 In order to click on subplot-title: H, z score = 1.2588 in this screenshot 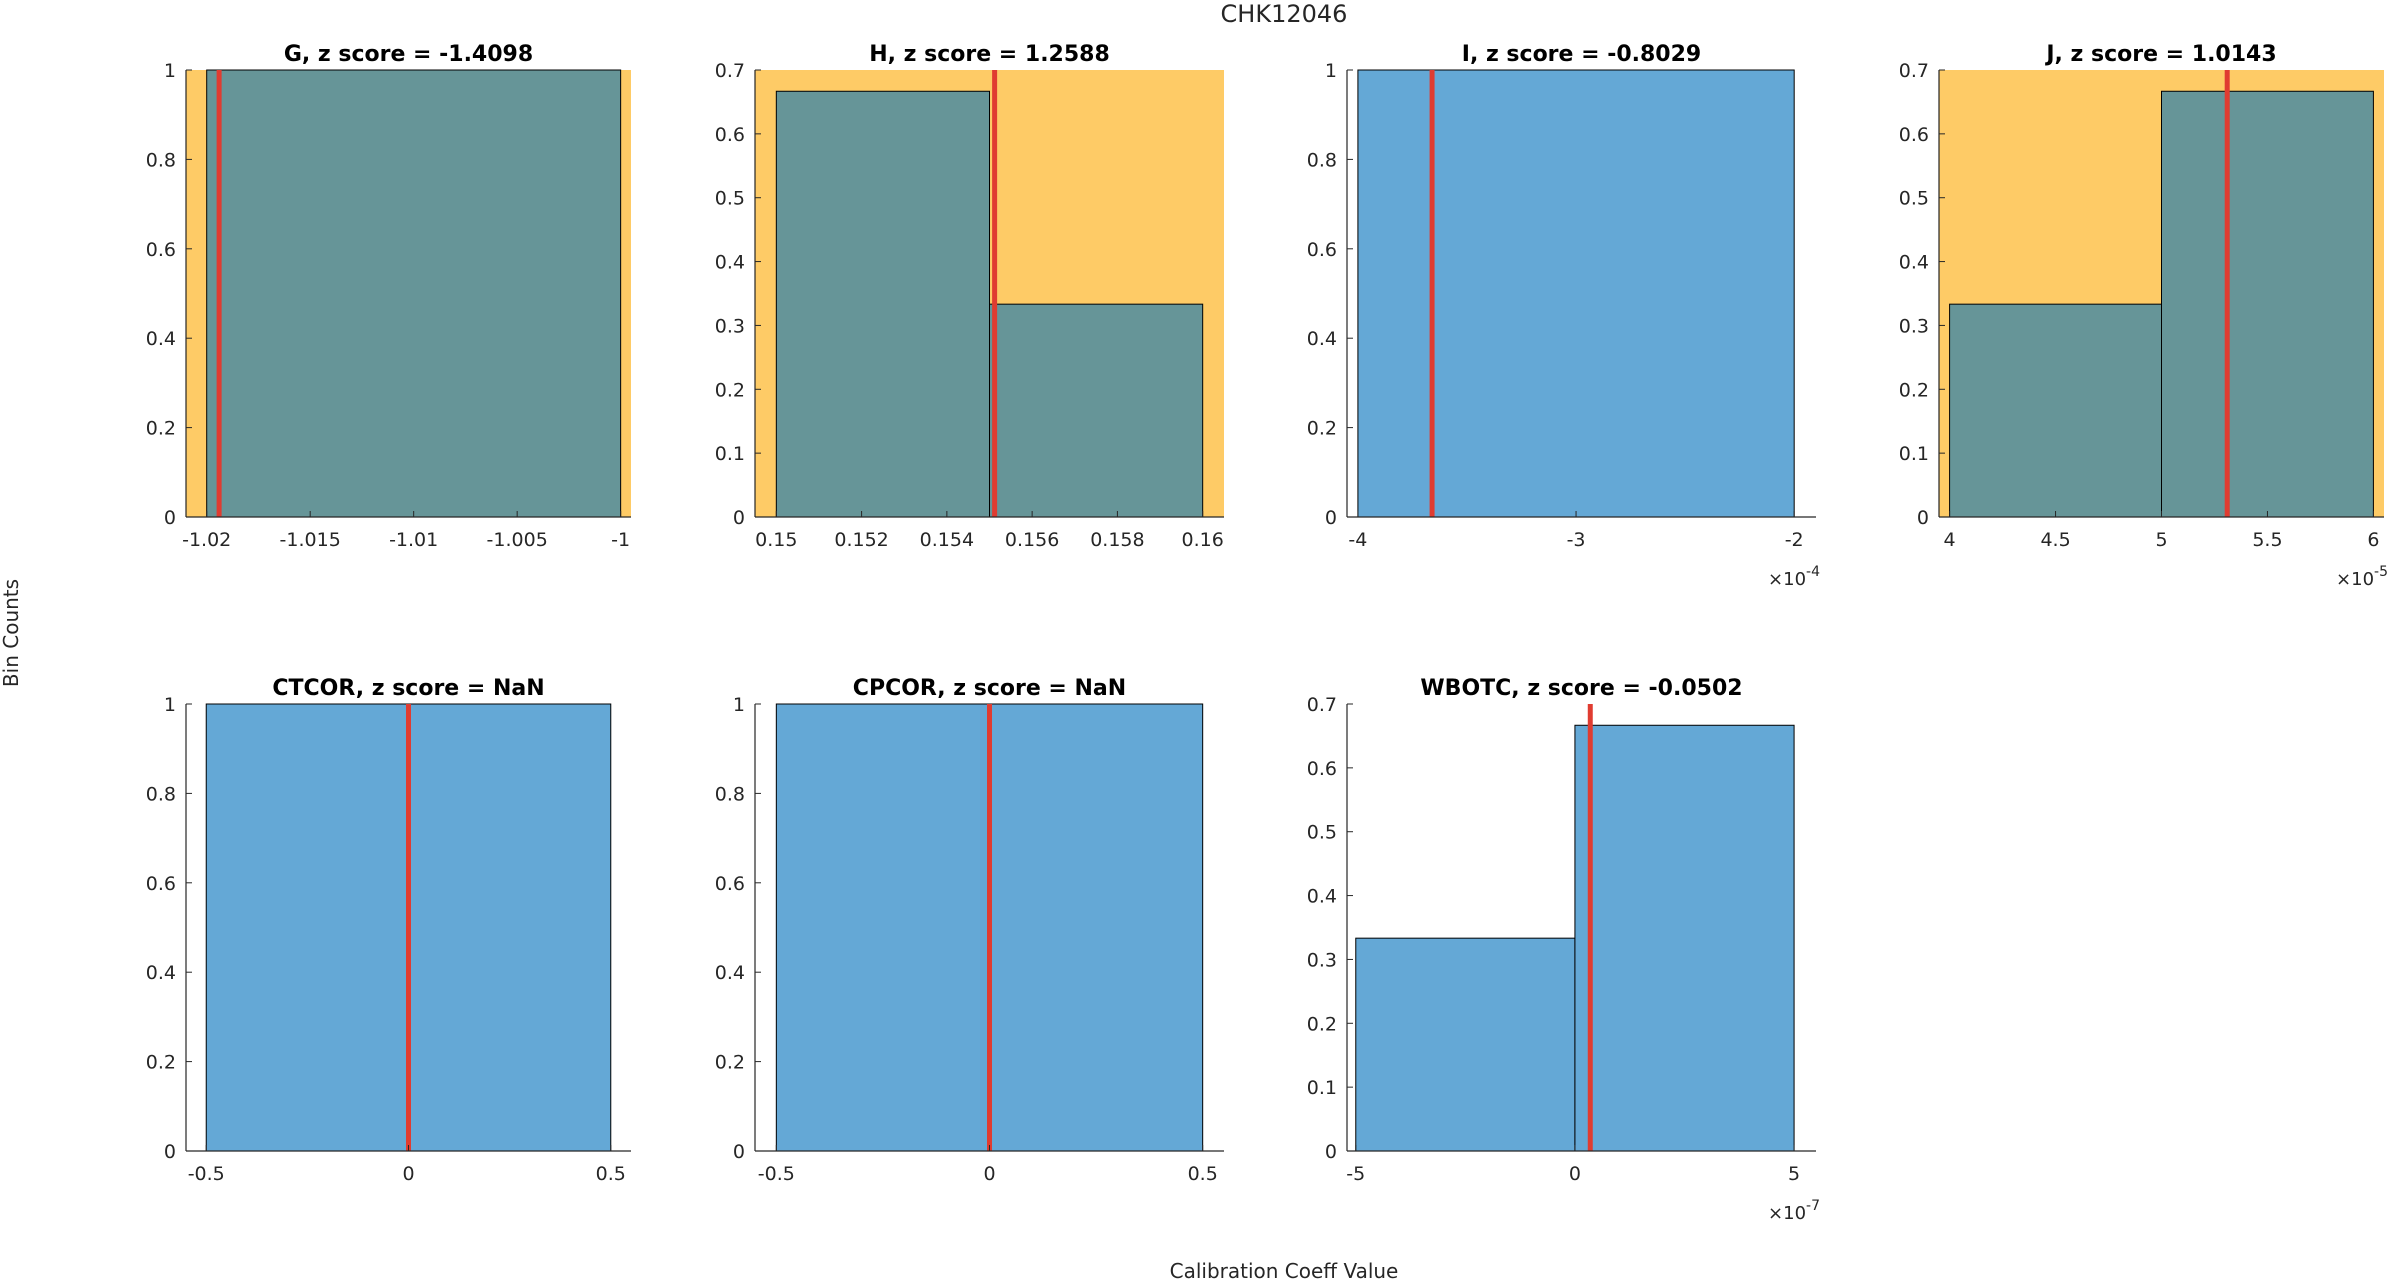, I will do `click(989, 54)`.